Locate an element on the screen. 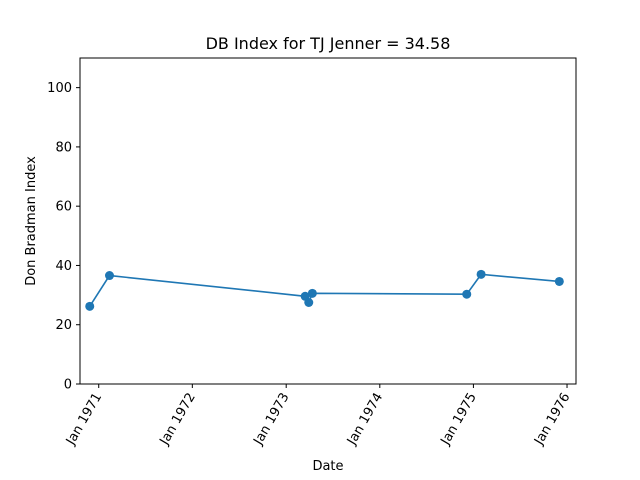  chart-title: DB Index for TJ Jenner = 34.58 is located at coordinates (328, 43).